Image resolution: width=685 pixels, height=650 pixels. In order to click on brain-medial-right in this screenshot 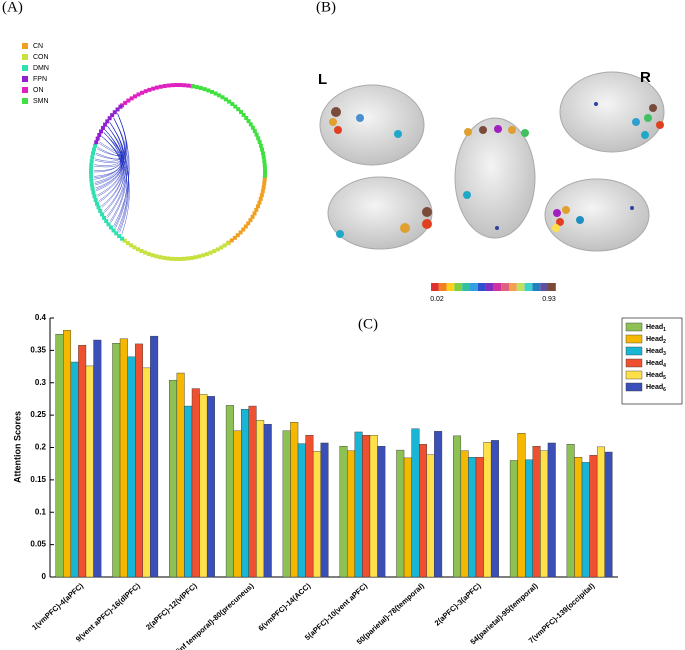, I will do `click(597, 215)`.